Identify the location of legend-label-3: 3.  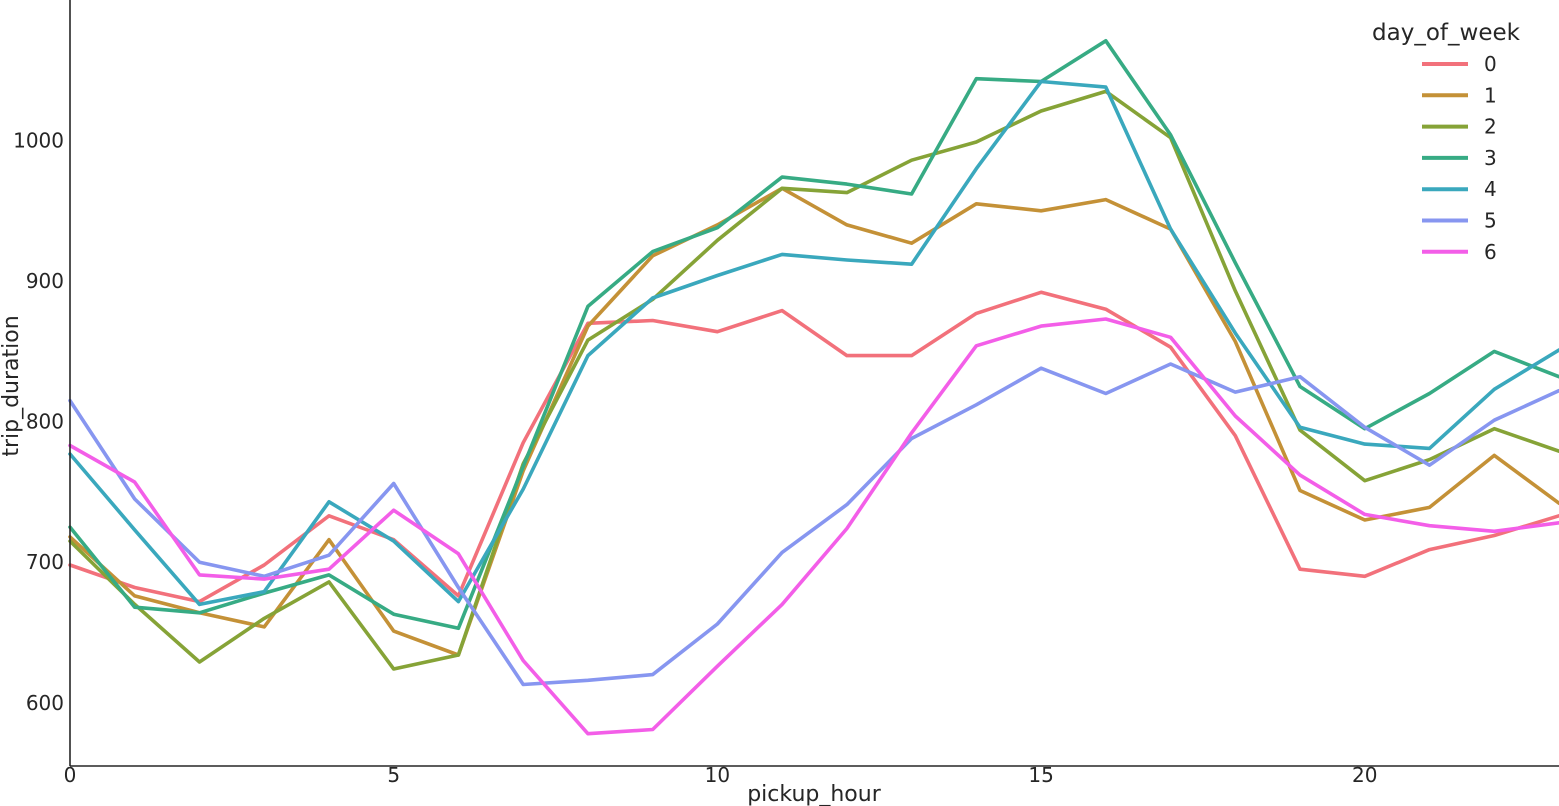
(1490, 158).